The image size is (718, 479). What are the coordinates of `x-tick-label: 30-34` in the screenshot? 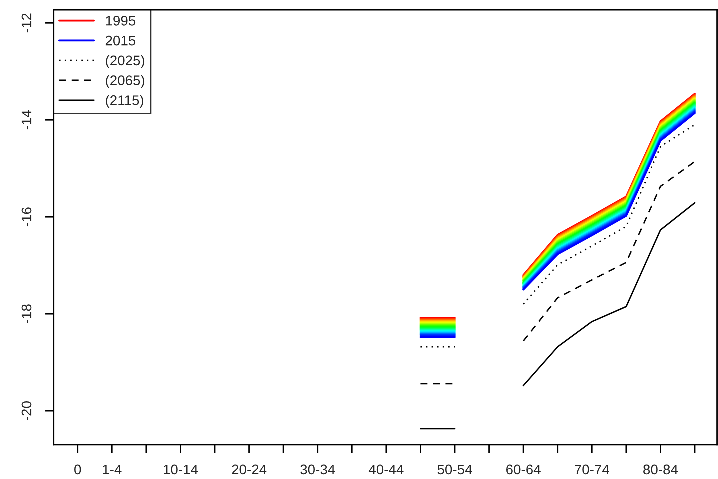 It's located at (318, 469).